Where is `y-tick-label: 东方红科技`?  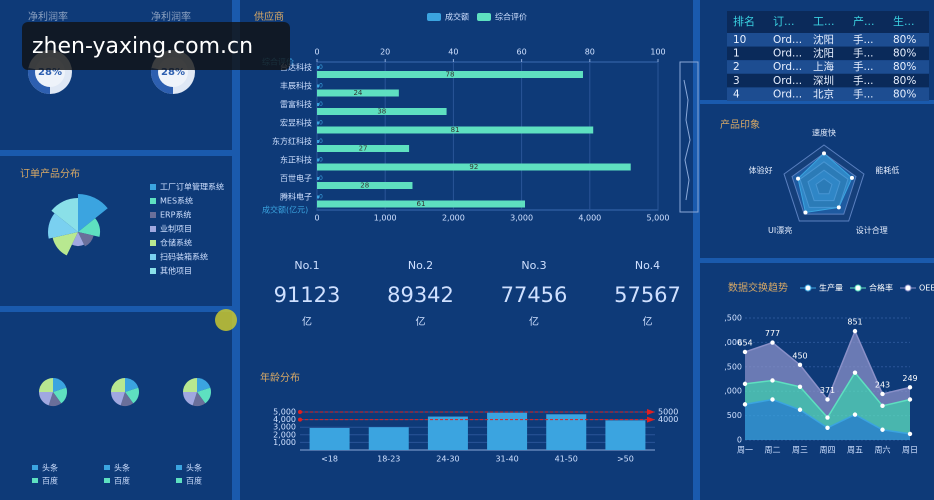
y-tick-label: 东方红科技 is located at coordinates (292, 141).